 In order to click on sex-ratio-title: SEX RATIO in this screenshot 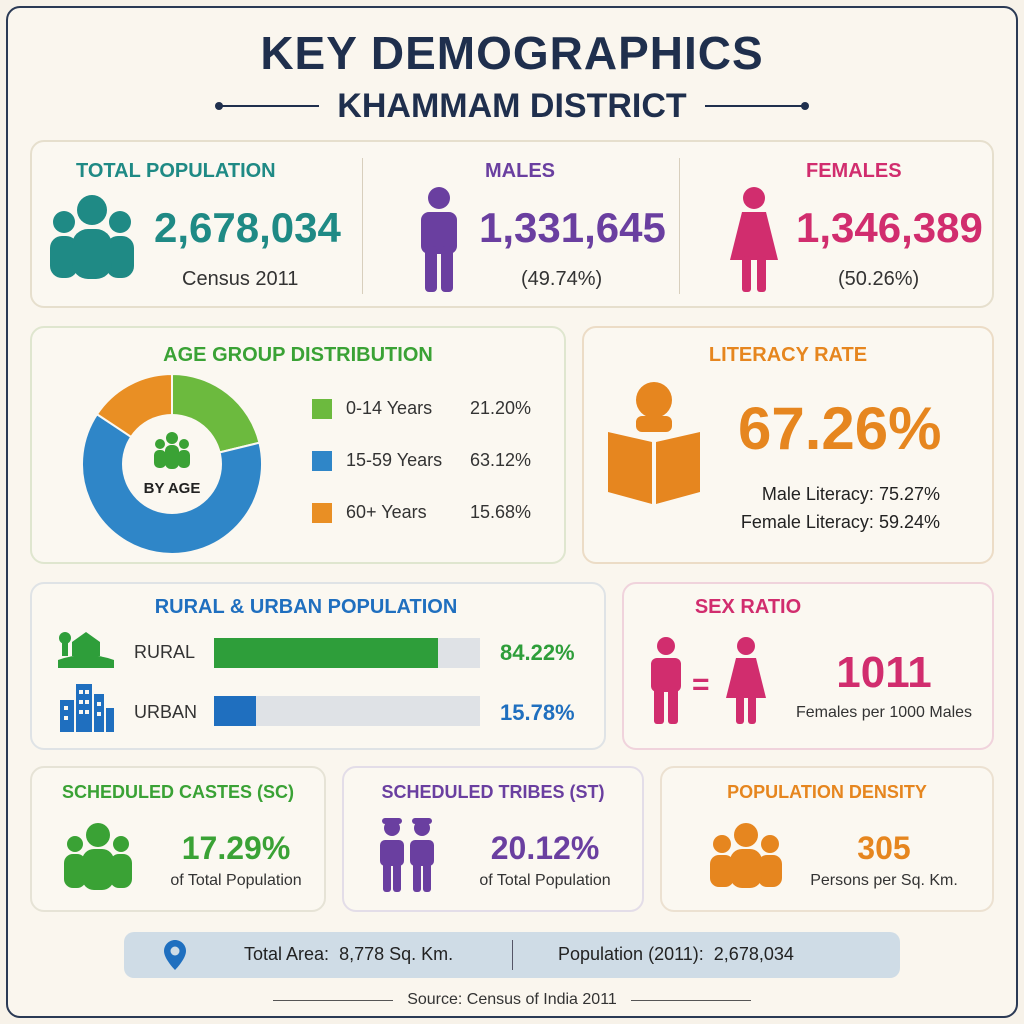, I will do `click(748, 607)`.